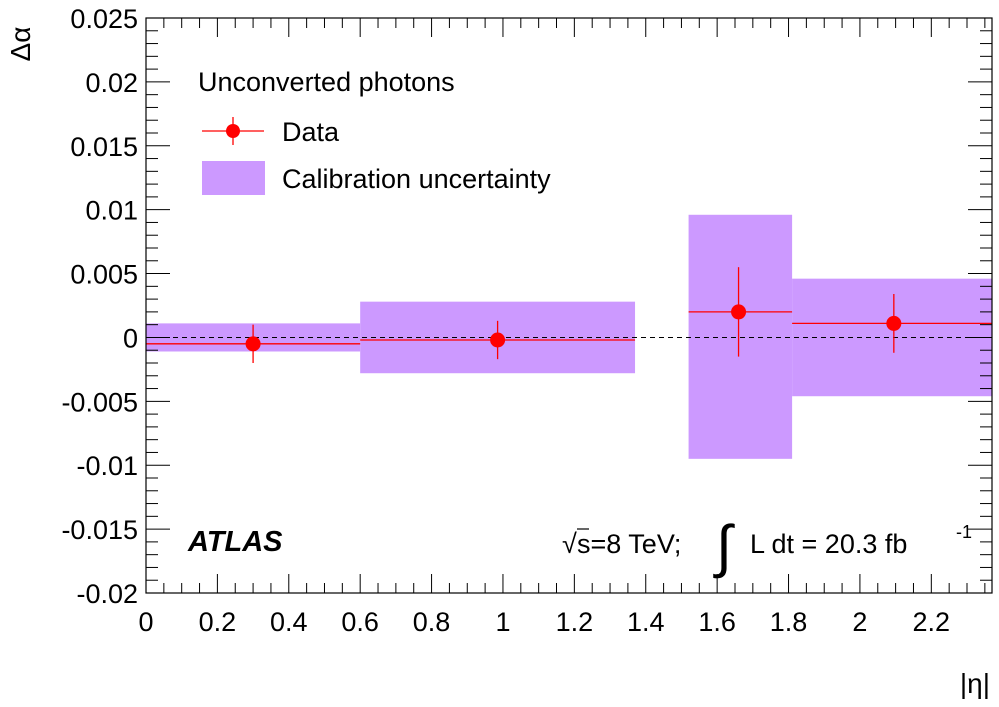 Image resolution: width=999 pixels, height=707 pixels. I want to click on legend-data-dot, so click(233, 131).